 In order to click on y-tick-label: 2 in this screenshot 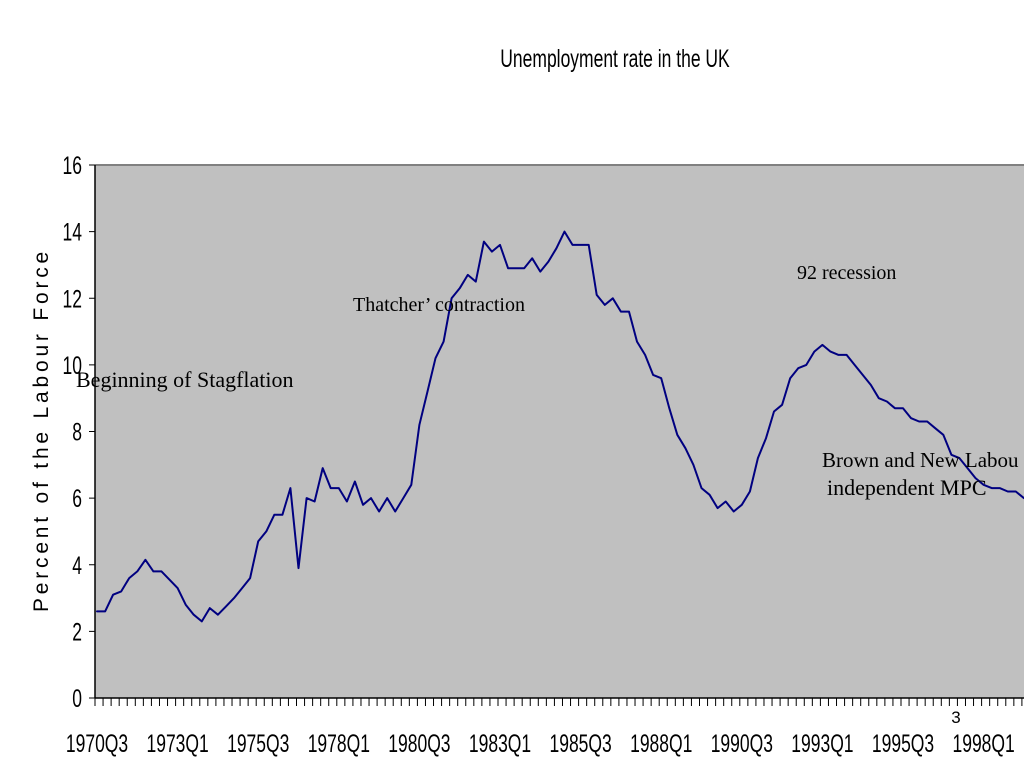, I will do `click(77, 631)`.